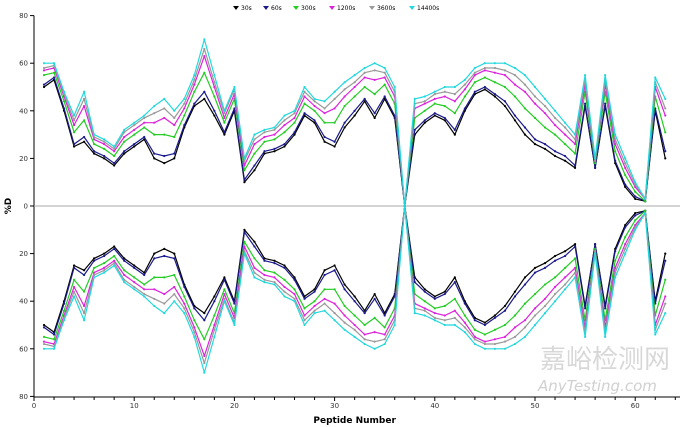  What do you see at coordinates (234, 406) in the screenshot?
I see `x-tick-label: 20` at bounding box center [234, 406].